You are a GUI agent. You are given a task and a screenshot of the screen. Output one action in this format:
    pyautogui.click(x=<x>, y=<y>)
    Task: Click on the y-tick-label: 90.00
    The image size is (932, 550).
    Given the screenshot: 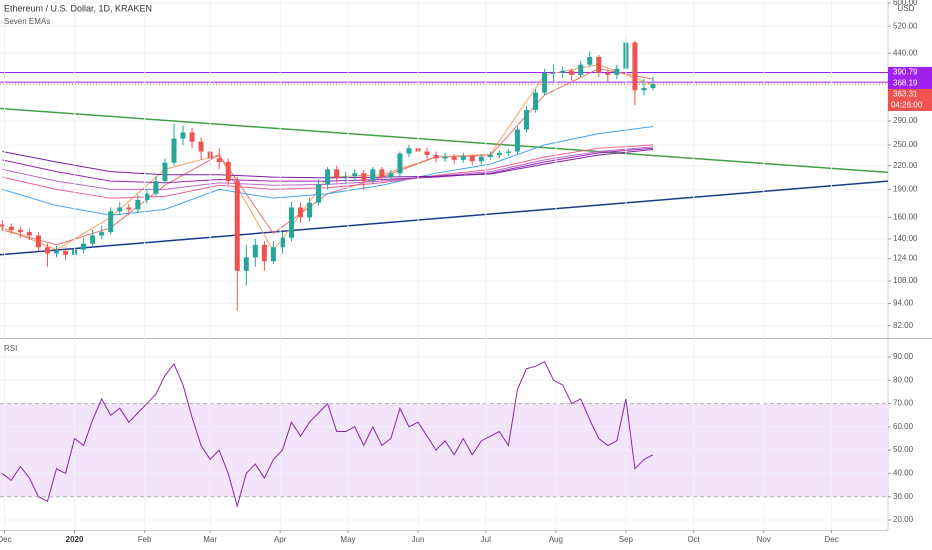 What is the action you would take?
    pyautogui.click(x=903, y=356)
    